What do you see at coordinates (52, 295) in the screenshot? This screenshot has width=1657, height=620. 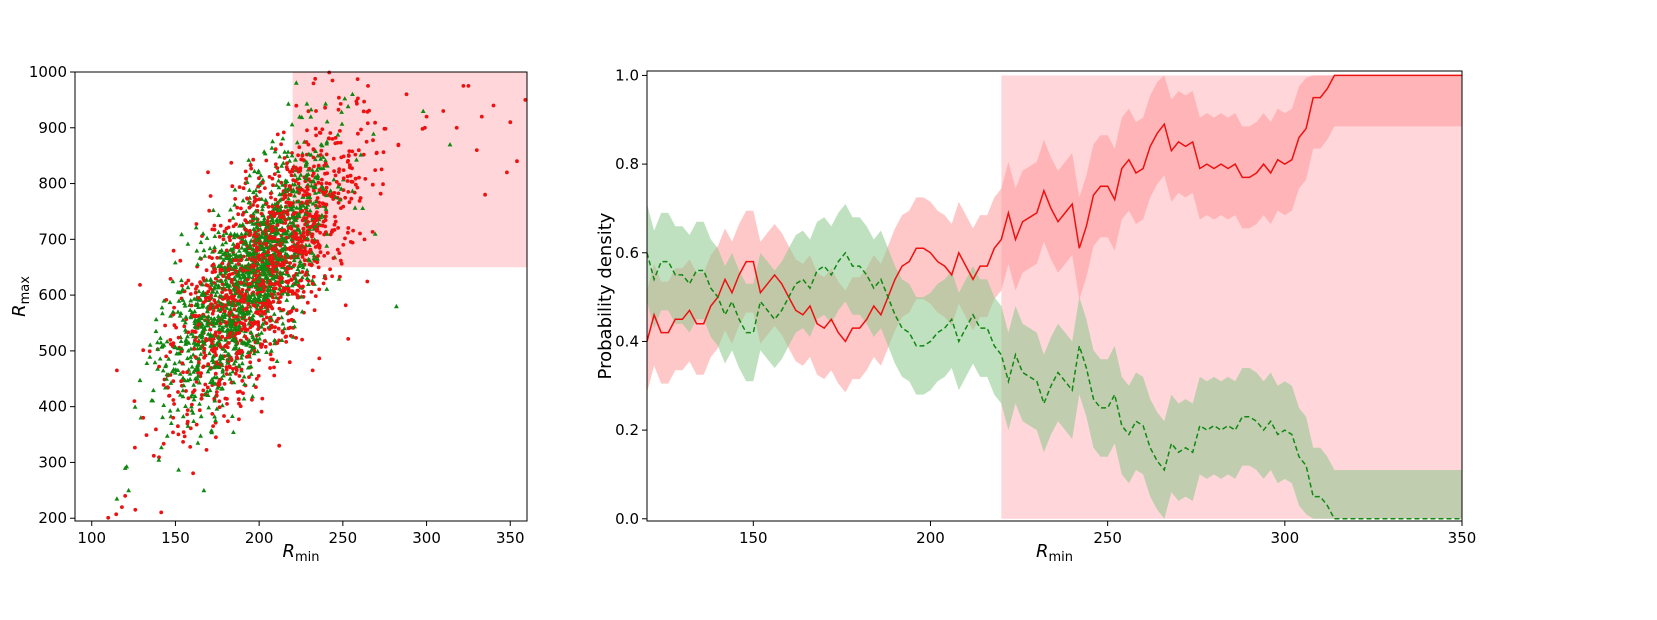 I see `y-axis-ticks: 200 300 400 500 600 700 800 900 1000` at bounding box center [52, 295].